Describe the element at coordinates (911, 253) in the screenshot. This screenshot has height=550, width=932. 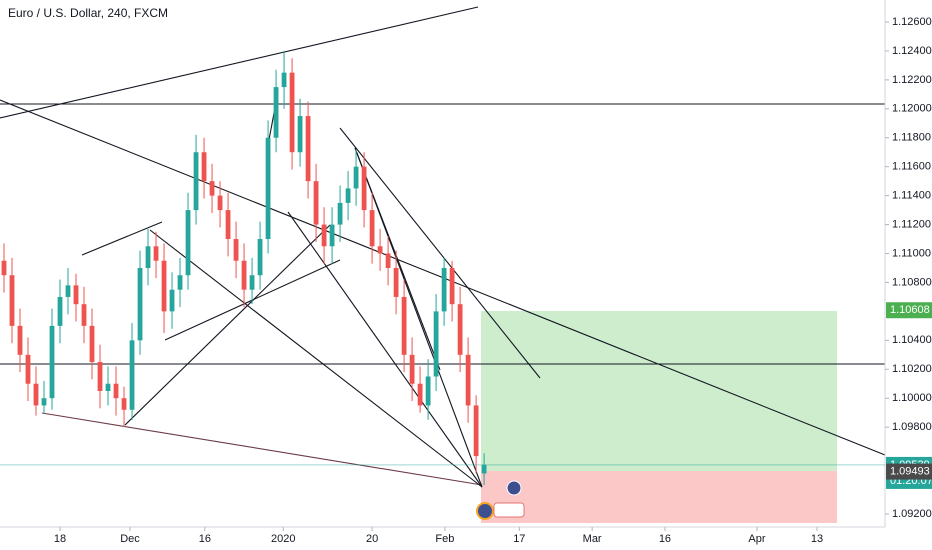
I see `y-tick-label: 1.11000` at that location.